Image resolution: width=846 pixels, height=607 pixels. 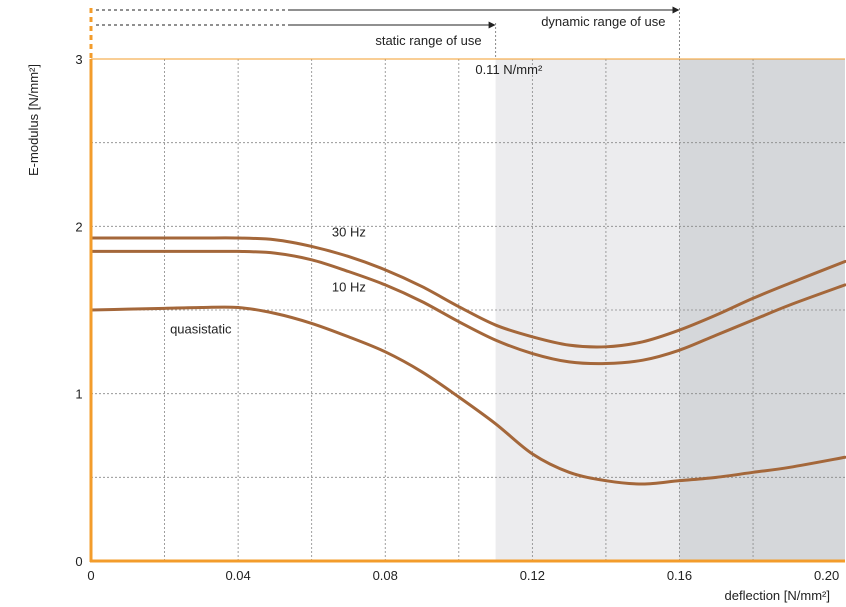 What do you see at coordinates (90, 575) in the screenshot?
I see `x-tick-label: 0` at bounding box center [90, 575].